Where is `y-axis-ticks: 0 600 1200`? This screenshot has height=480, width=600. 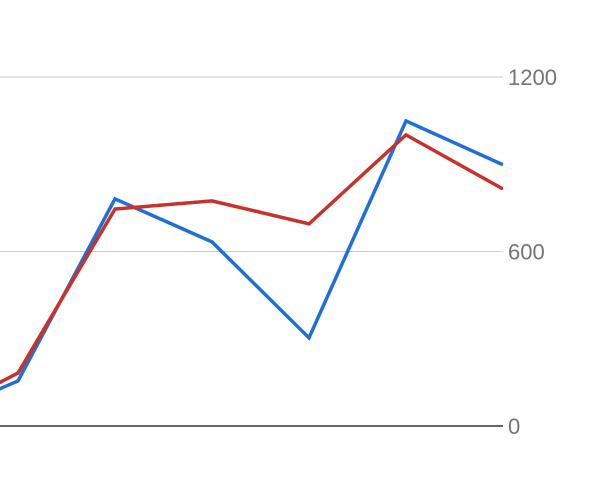
y-axis-ticks: 0 600 1200 is located at coordinates (532, 252).